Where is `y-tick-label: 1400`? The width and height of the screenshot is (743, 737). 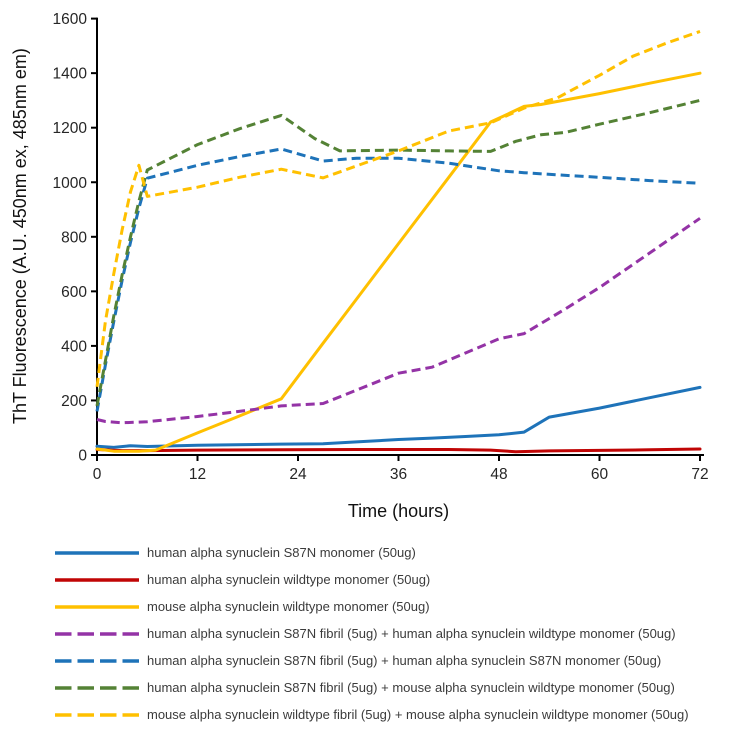 y-tick-label: 1400 is located at coordinates (70, 74).